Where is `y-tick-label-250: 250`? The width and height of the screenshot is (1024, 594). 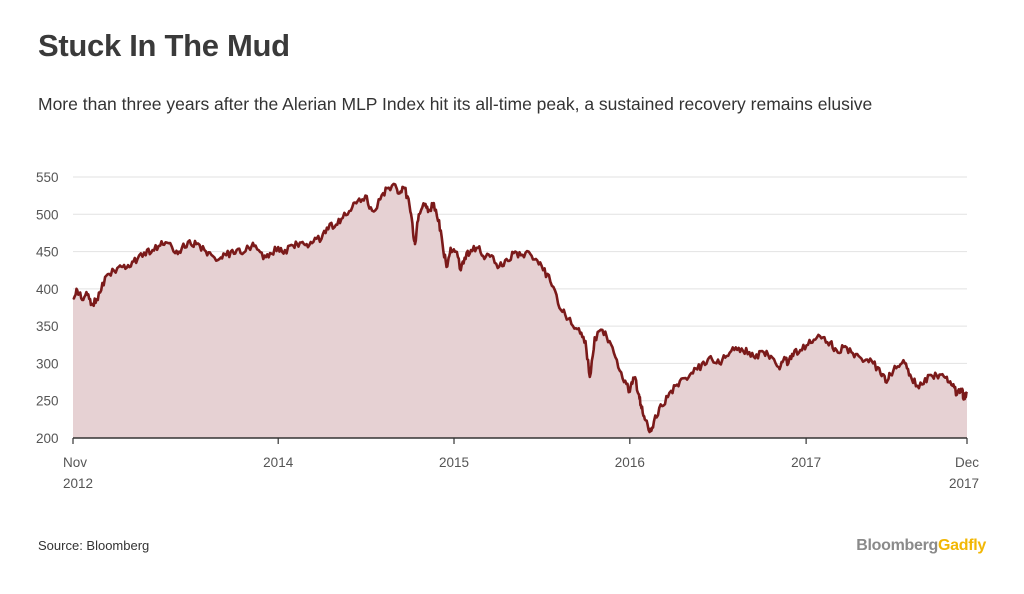
y-tick-label-250: 250 is located at coordinates (47, 401).